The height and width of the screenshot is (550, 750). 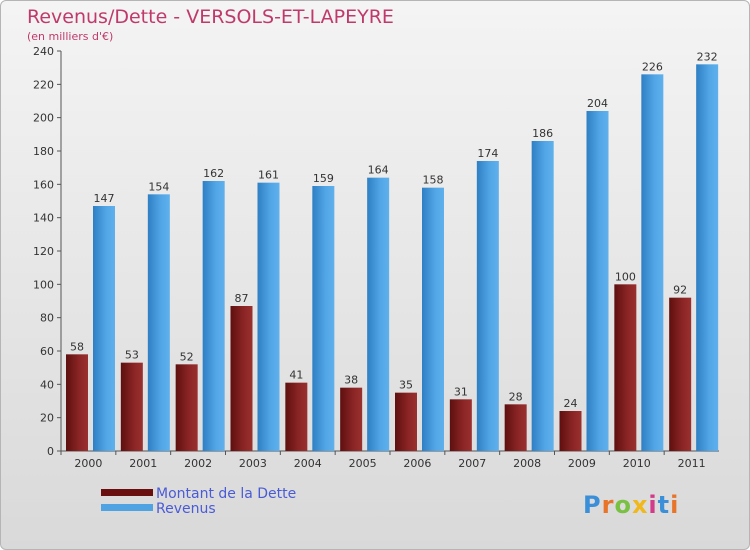 I want to click on logo-letter: P, so click(x=592, y=505).